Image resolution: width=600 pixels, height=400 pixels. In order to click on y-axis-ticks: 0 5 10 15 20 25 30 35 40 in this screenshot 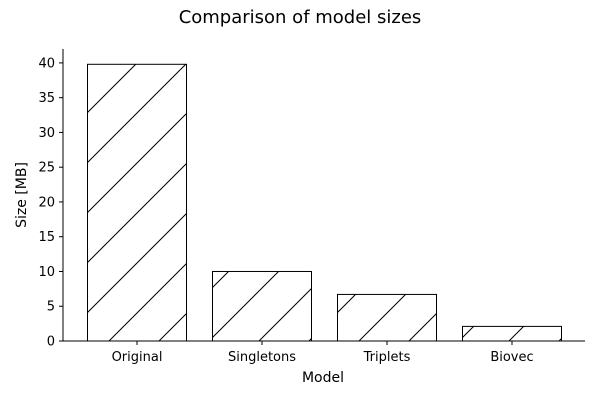, I will do `click(50, 203)`.